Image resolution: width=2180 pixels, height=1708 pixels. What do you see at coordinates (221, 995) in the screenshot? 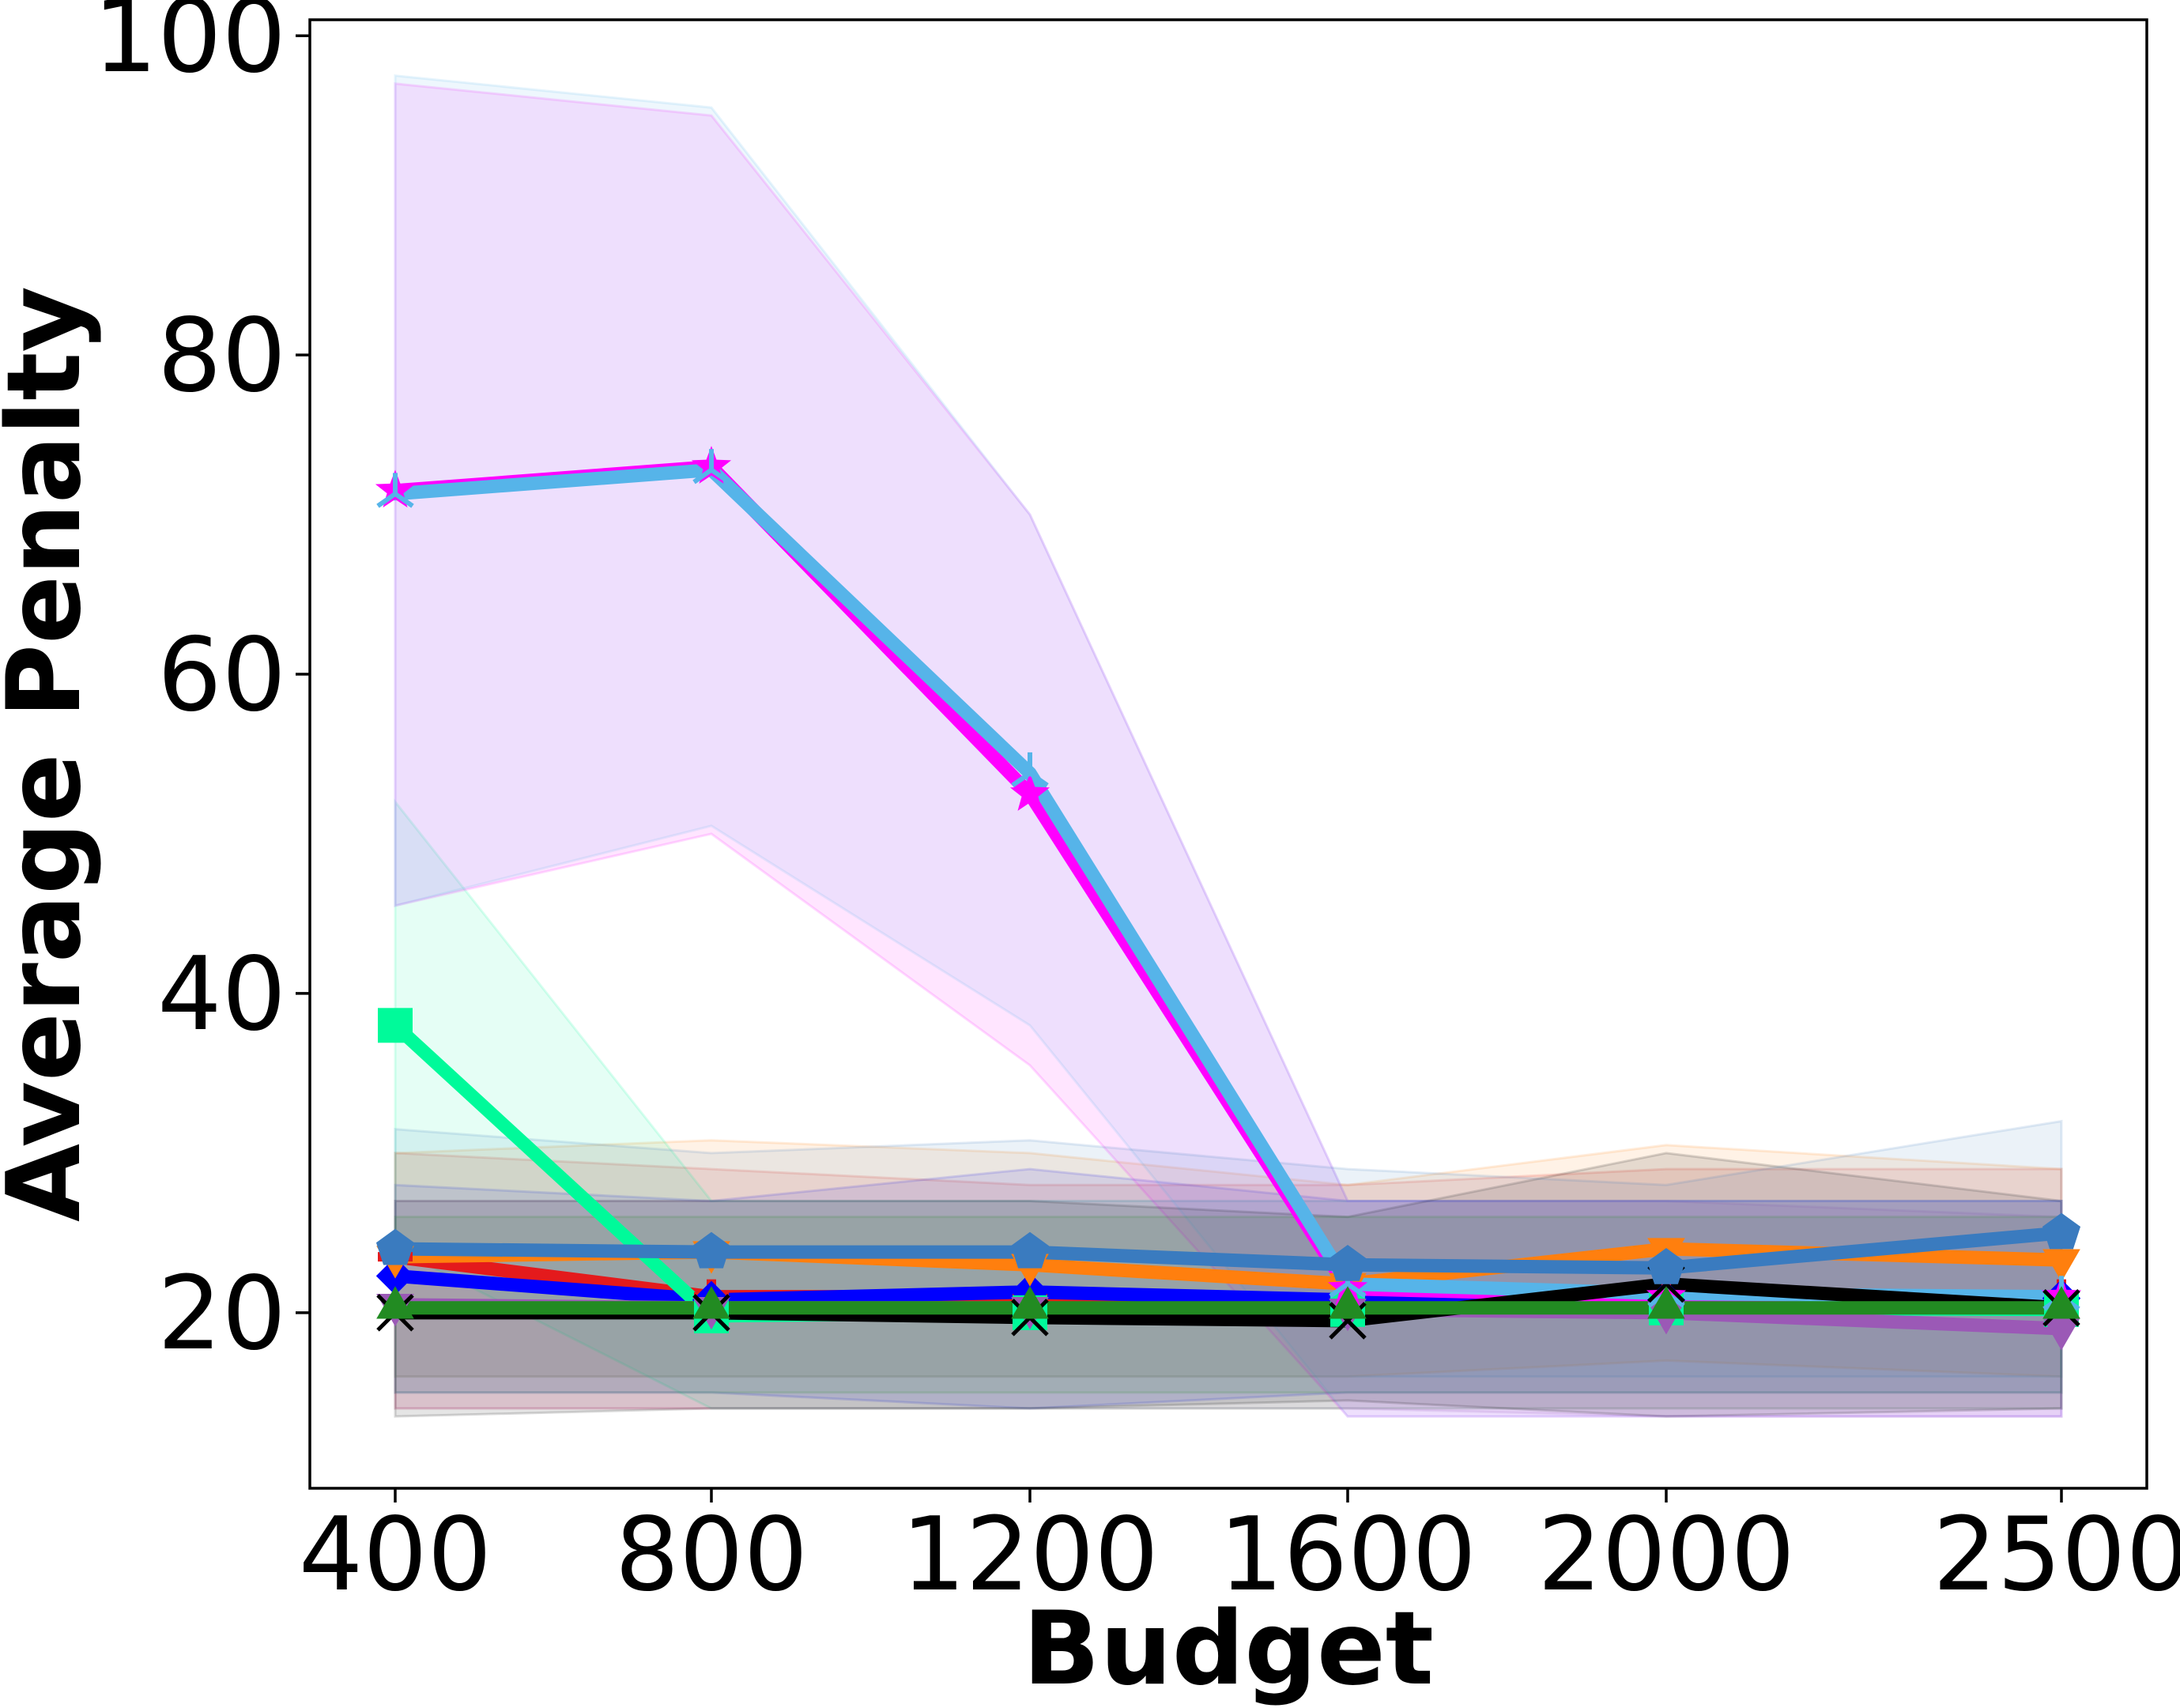
I see `y-tick-label-2: 40` at bounding box center [221, 995].